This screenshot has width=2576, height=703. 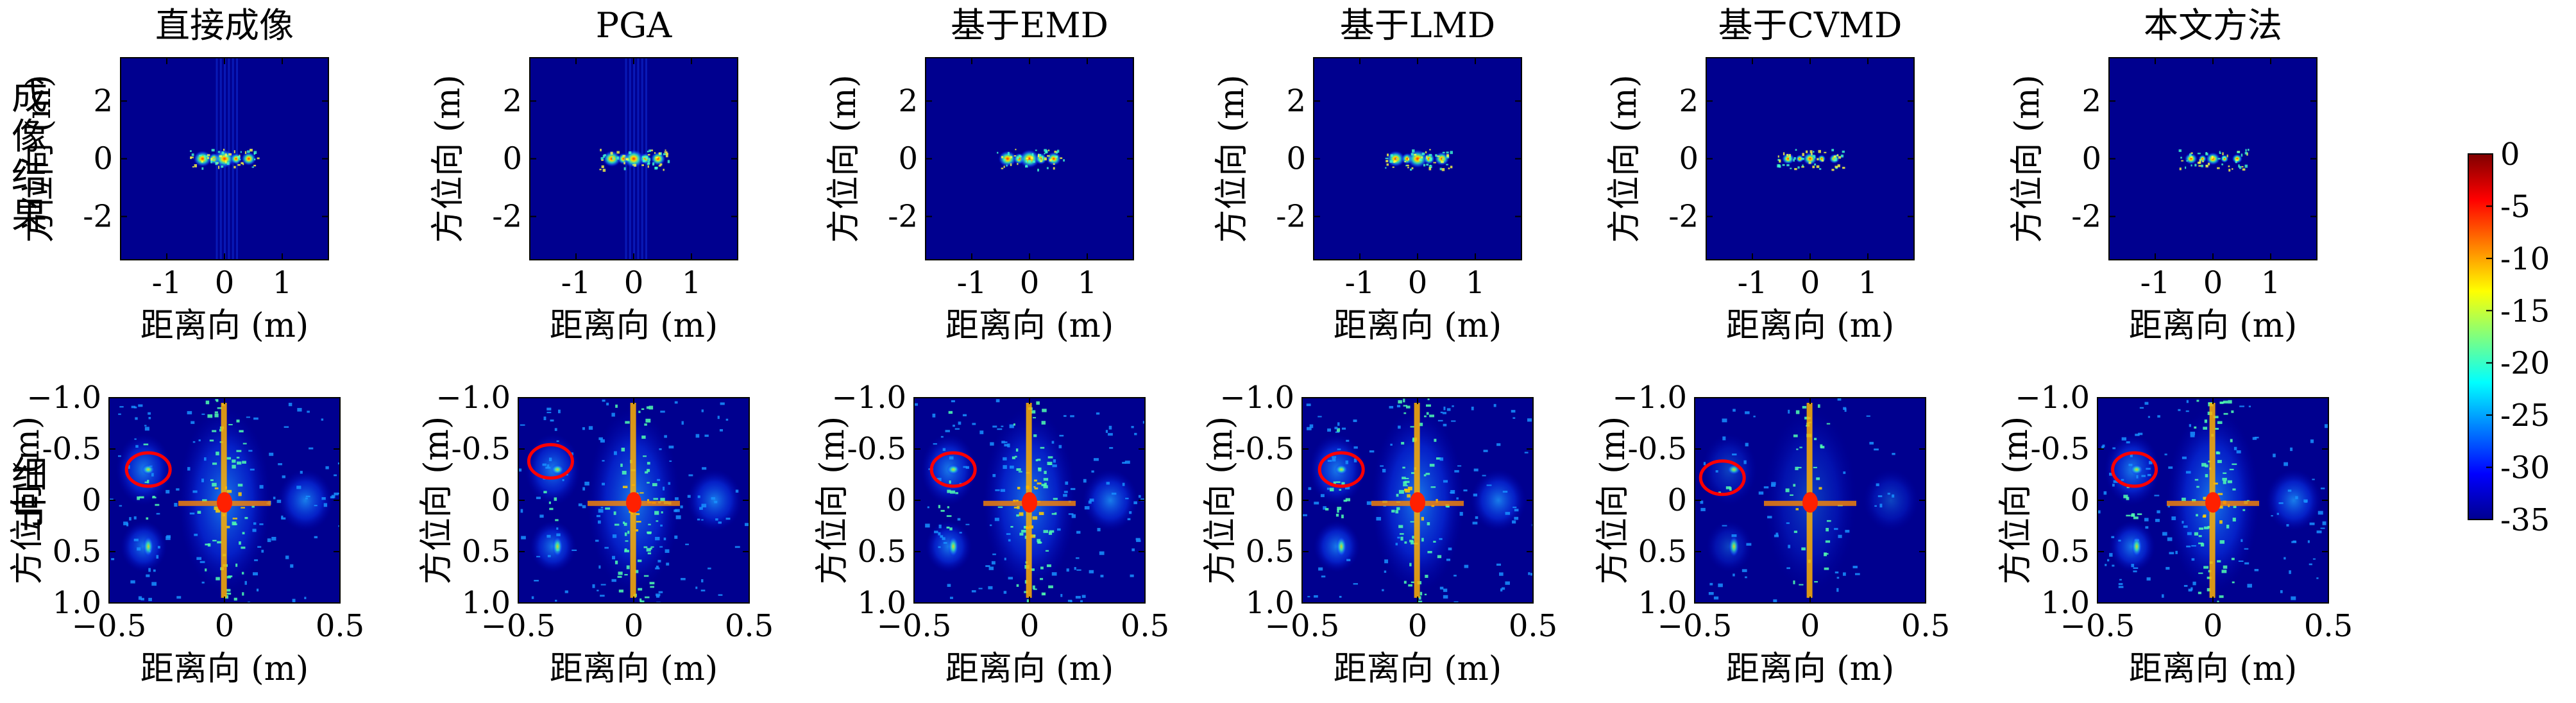 What do you see at coordinates (2213, 25) in the screenshot?
I see `panel-title: 本文方法` at bounding box center [2213, 25].